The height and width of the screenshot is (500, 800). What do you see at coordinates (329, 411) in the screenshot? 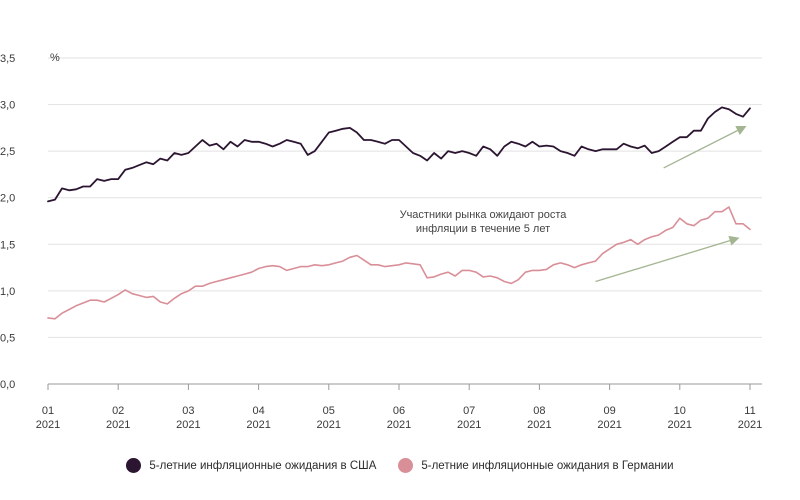
I see `x-tick-label-month: 05` at bounding box center [329, 411].